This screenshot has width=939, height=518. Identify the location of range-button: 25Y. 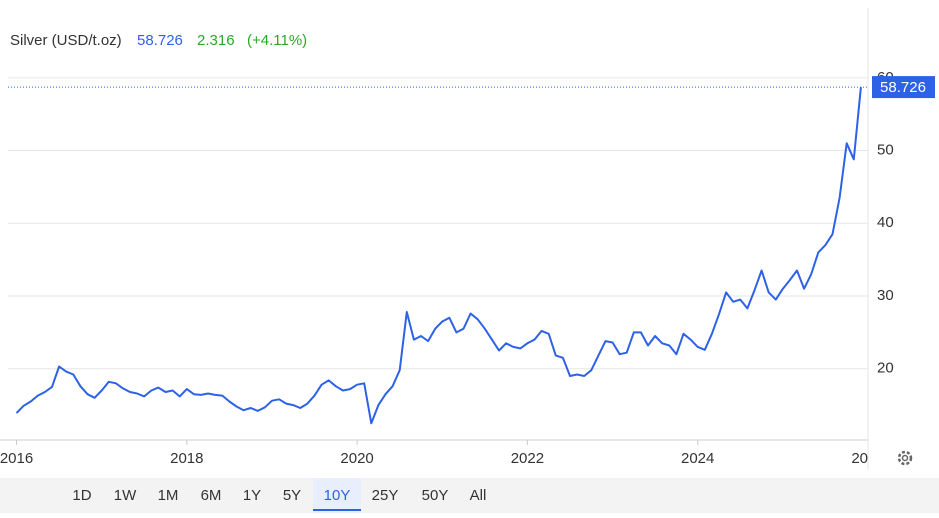
(385, 495).